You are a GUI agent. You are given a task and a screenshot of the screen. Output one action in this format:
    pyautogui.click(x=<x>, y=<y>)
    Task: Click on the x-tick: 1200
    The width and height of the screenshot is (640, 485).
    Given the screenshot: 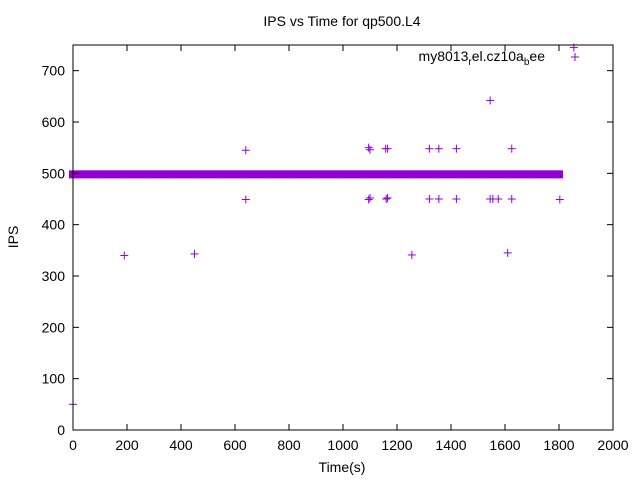 What is the action you would take?
    pyautogui.click(x=397, y=249)
    